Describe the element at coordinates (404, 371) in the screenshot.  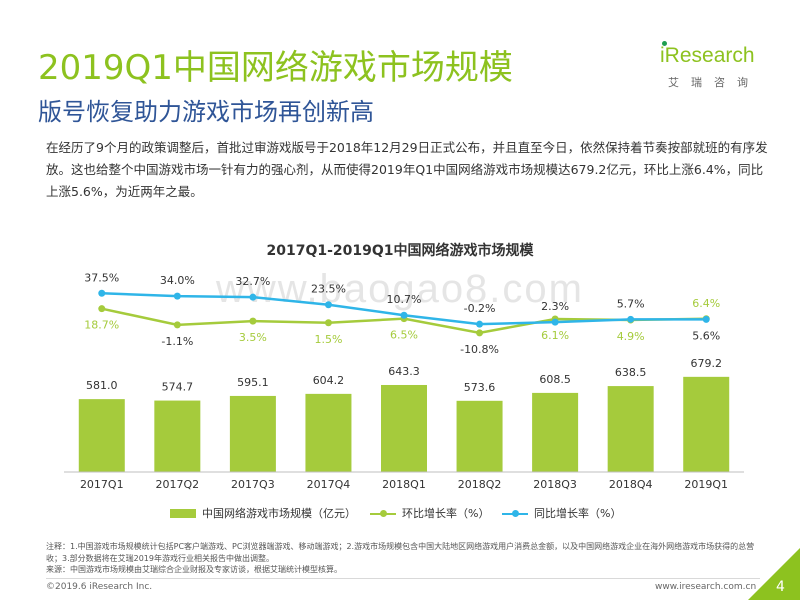
I see `bar-value-label: 643.3` at that location.